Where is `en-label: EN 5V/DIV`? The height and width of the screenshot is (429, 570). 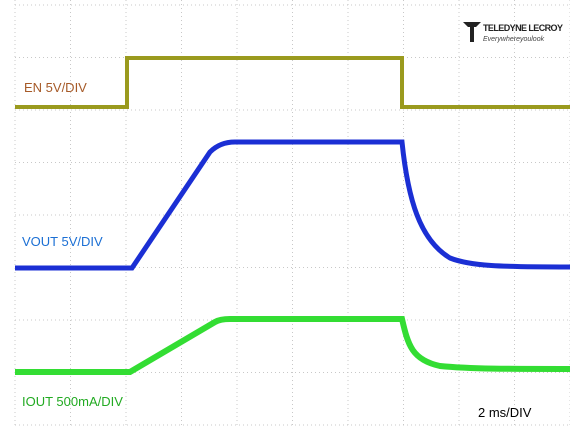
en-label: EN 5V/DIV is located at coordinates (55, 87).